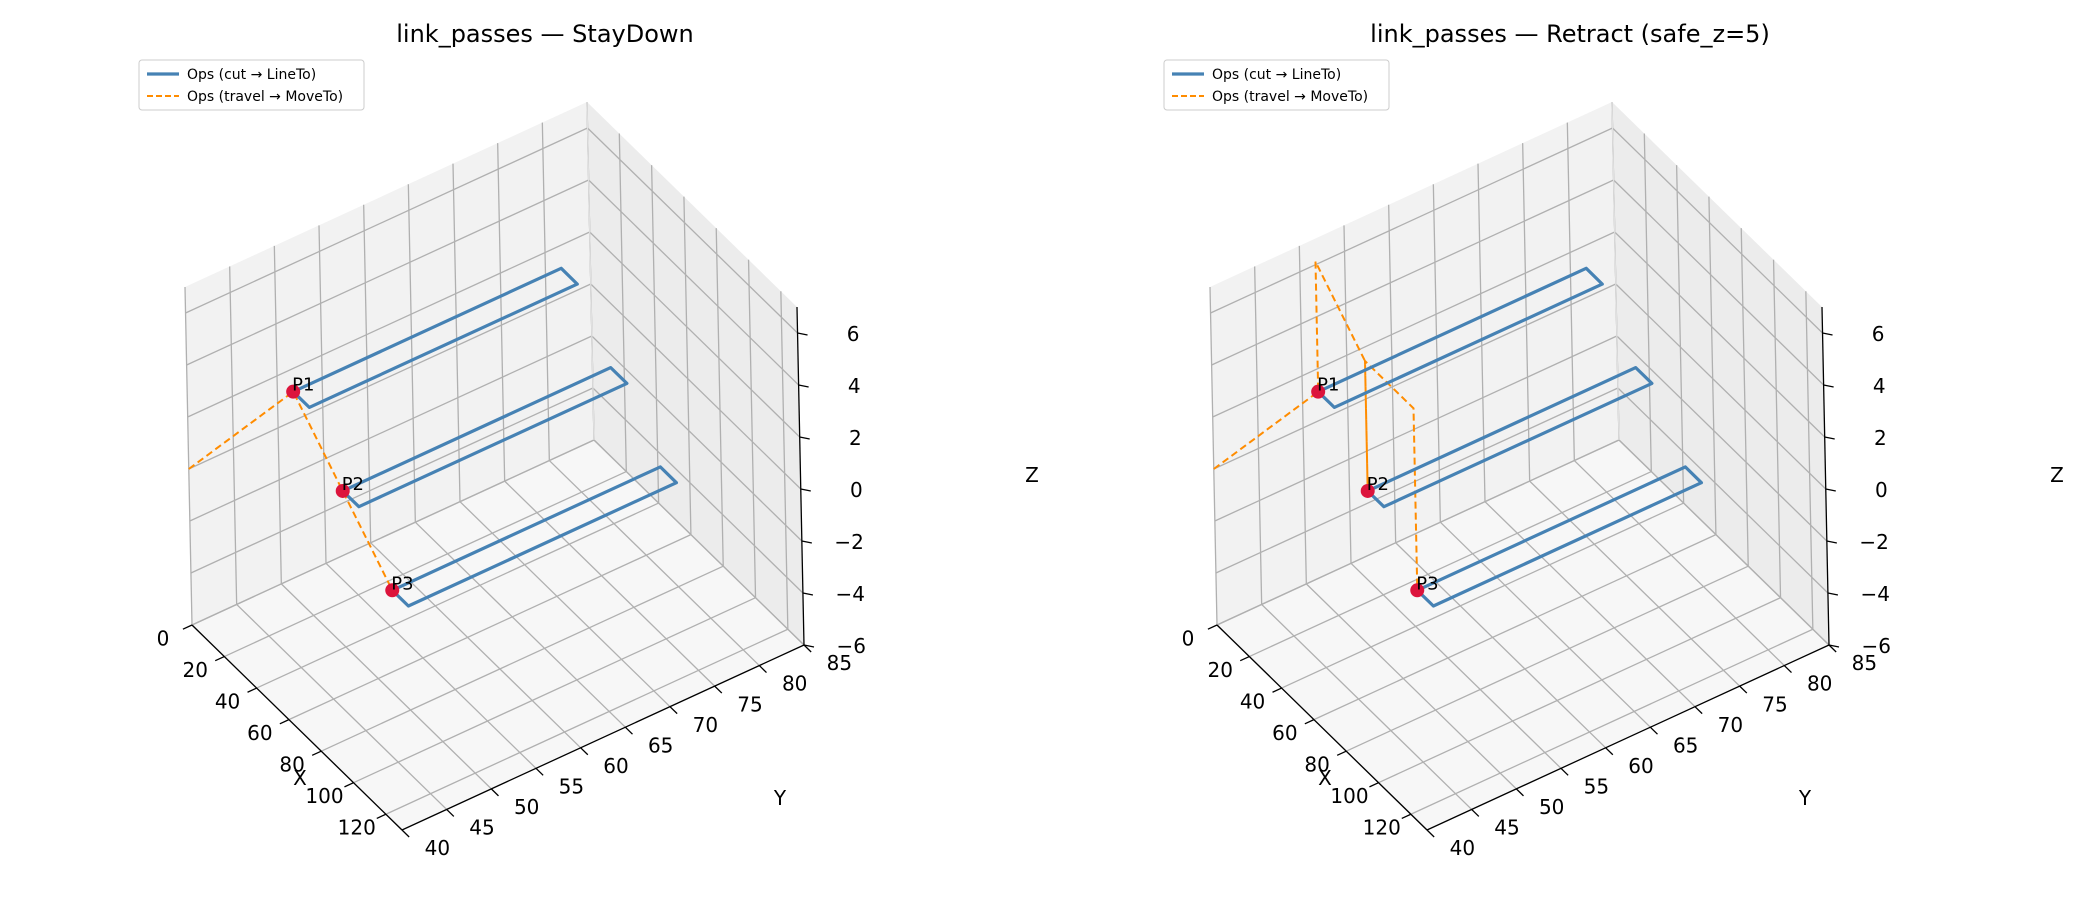 Image resolution: width=2100 pixels, height=900 pixels. What do you see at coordinates (195, 670) in the screenshot?
I see `x-tick-label: 20` at bounding box center [195, 670].